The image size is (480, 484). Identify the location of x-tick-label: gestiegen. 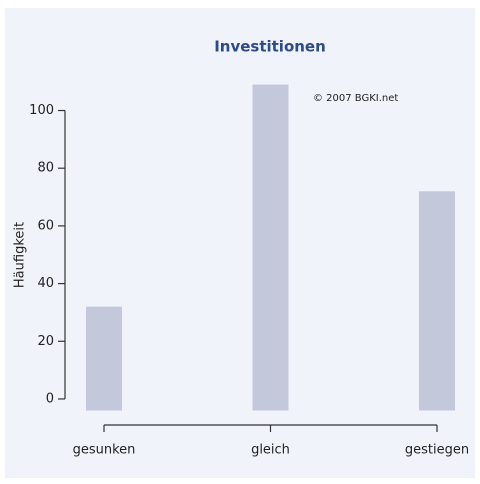
(437, 450).